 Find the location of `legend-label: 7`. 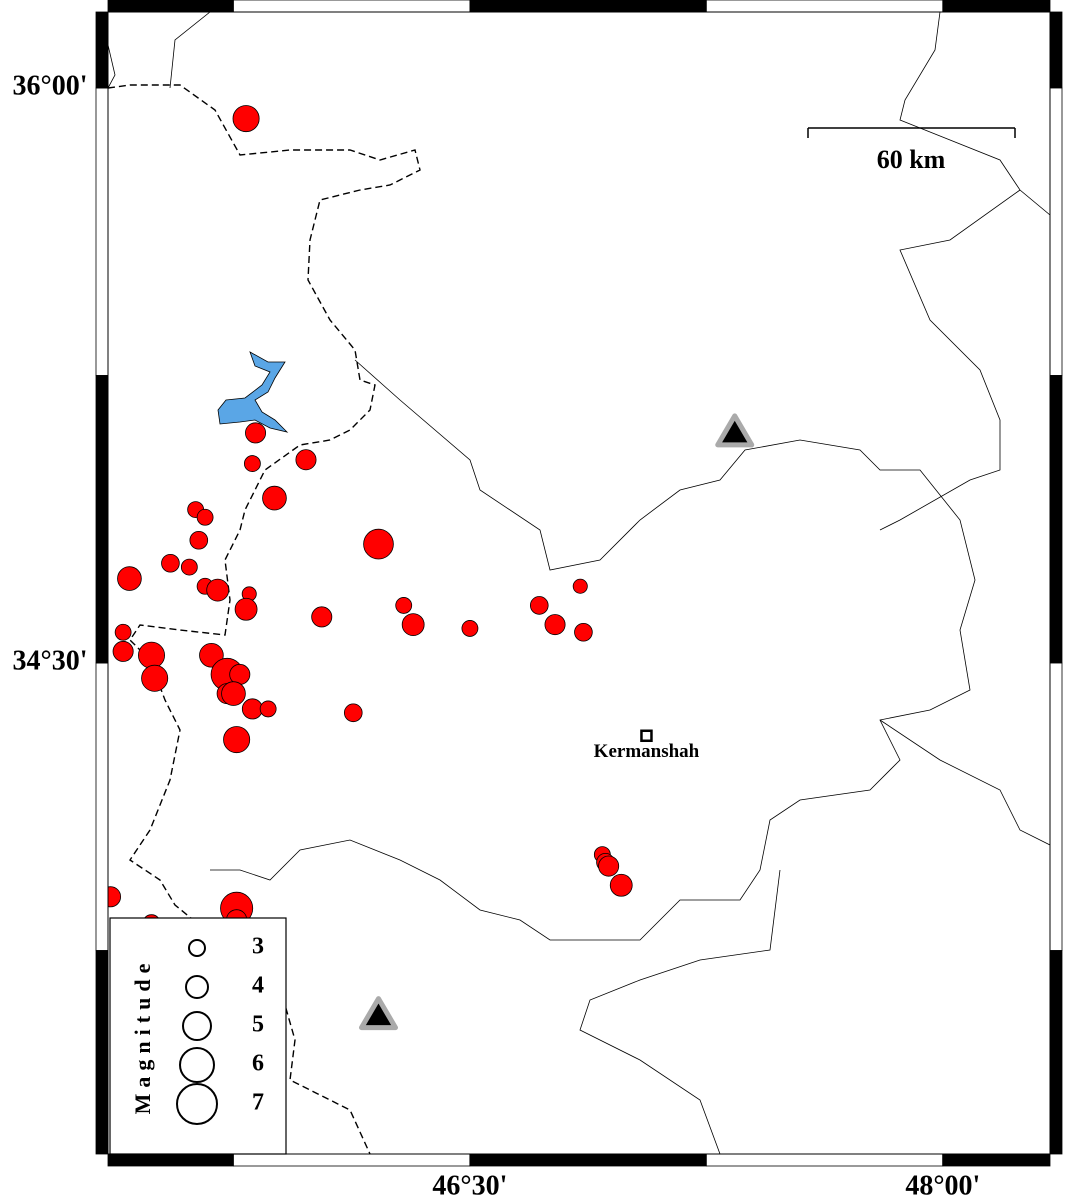

legend-label: 7 is located at coordinates (258, 1103).